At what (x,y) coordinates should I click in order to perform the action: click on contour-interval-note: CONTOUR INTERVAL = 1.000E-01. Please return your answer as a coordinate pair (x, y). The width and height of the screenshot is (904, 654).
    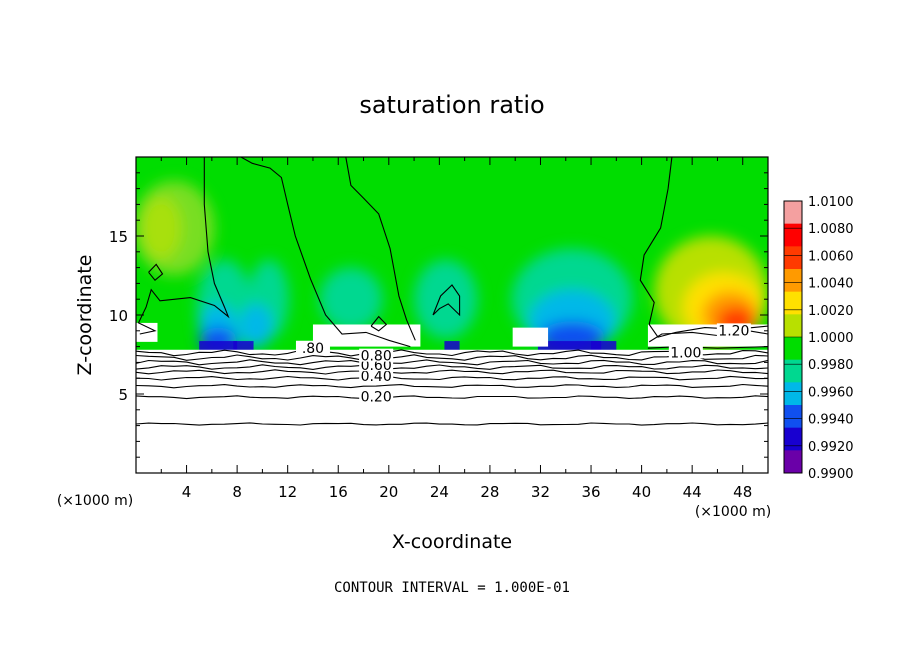
    Looking at the image, I should click on (452, 588).